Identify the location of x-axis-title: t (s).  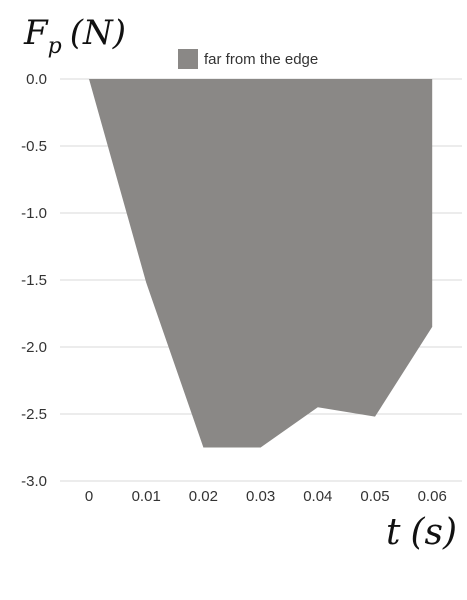
(421, 532).